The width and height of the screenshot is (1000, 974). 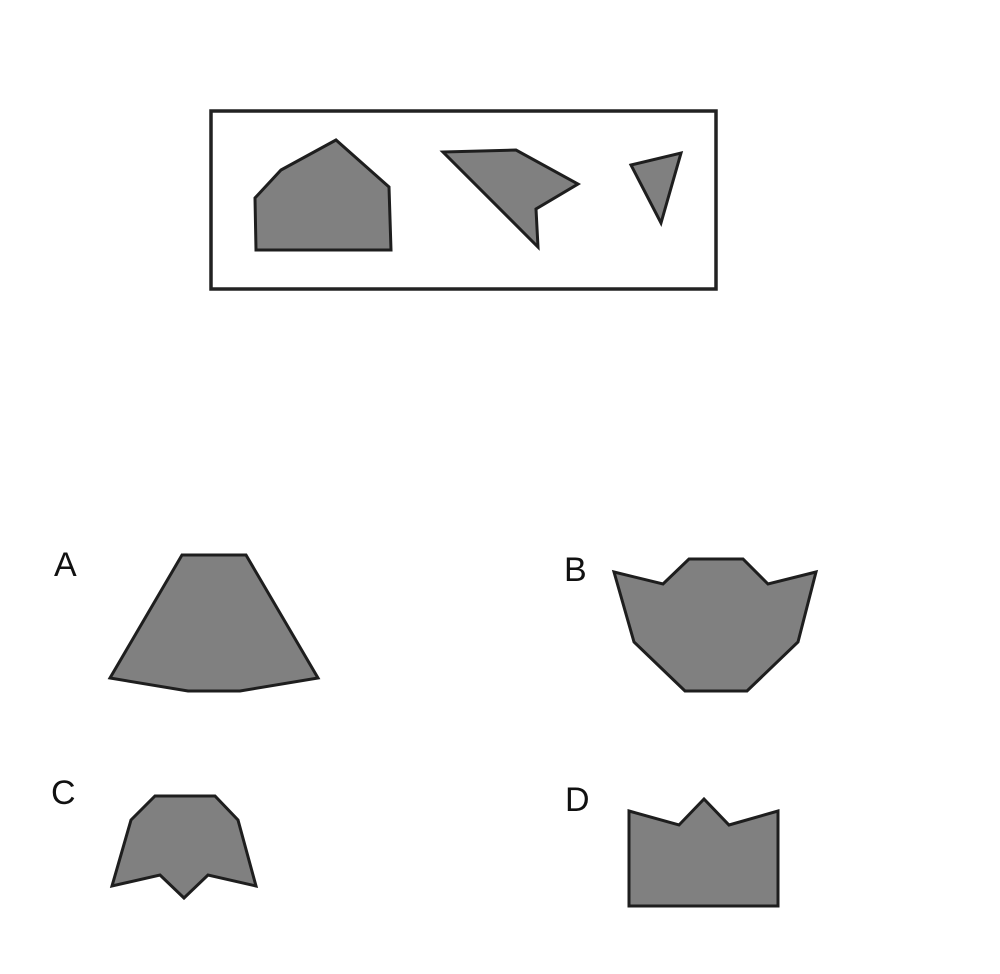 I want to click on option-d-label: D, so click(x=577, y=800).